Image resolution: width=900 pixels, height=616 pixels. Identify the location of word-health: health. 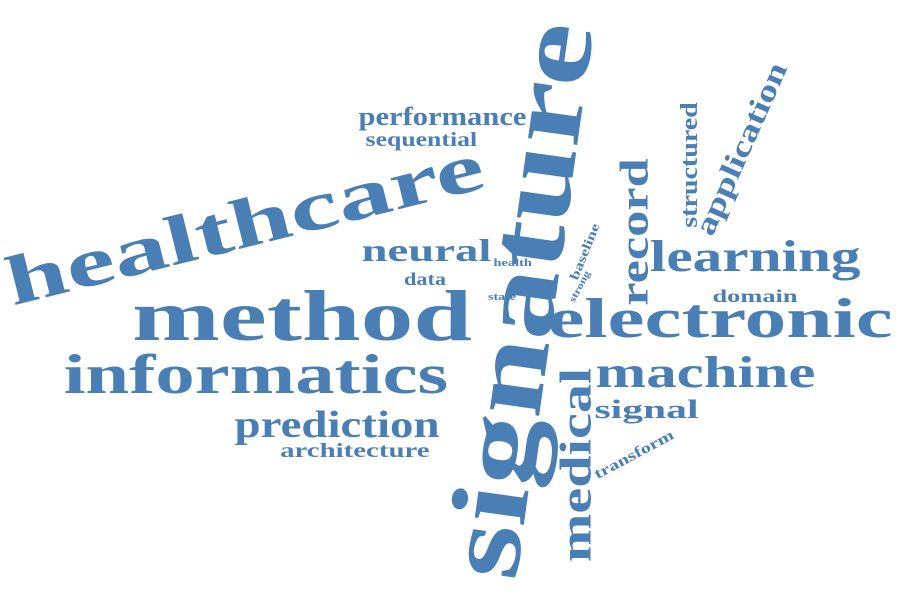
(512, 262).